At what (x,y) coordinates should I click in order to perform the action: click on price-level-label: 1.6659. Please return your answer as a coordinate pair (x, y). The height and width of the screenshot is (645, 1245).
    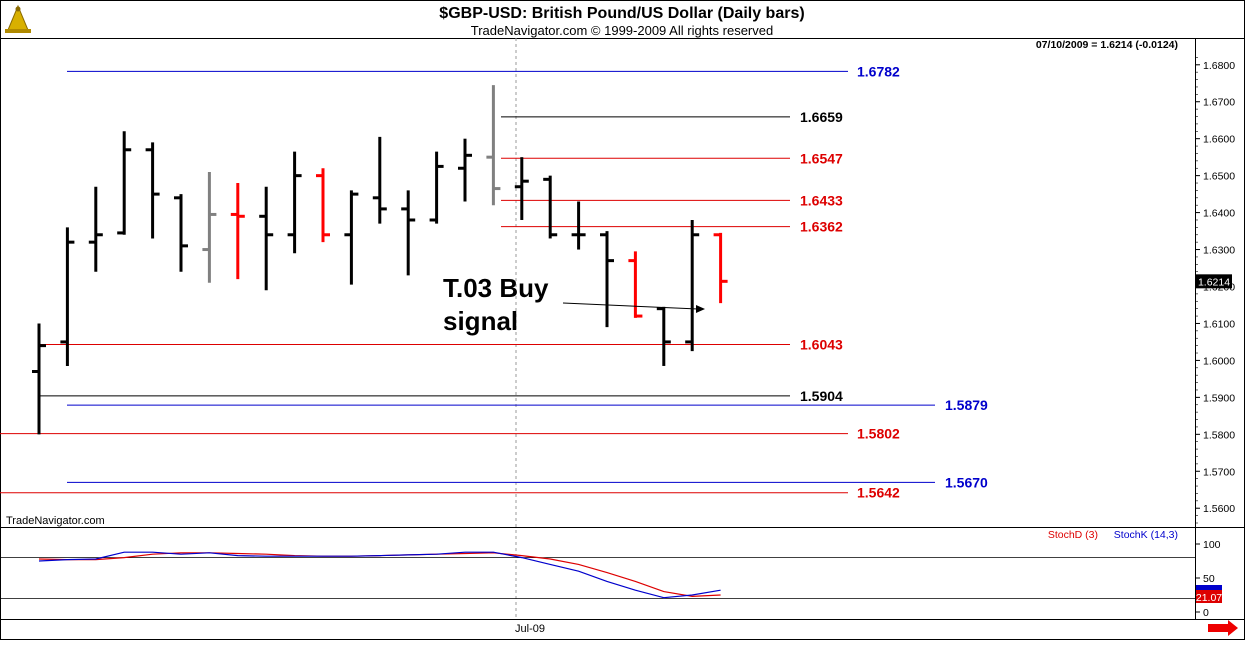
    Looking at the image, I should click on (821, 117).